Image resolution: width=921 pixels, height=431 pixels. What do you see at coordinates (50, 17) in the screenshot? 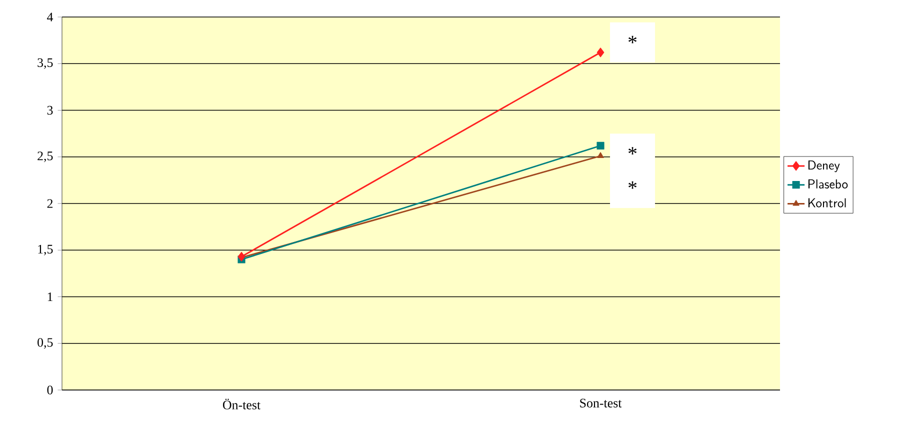
I see `y-tick-label: 4` at bounding box center [50, 17].